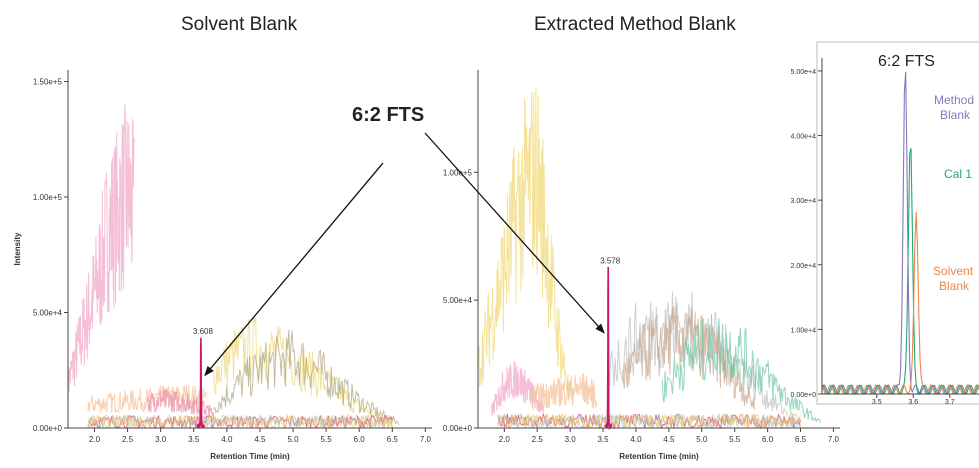  Describe the element at coordinates (954, 100) in the screenshot. I see `inset-series-label-0-0: Method` at that location.